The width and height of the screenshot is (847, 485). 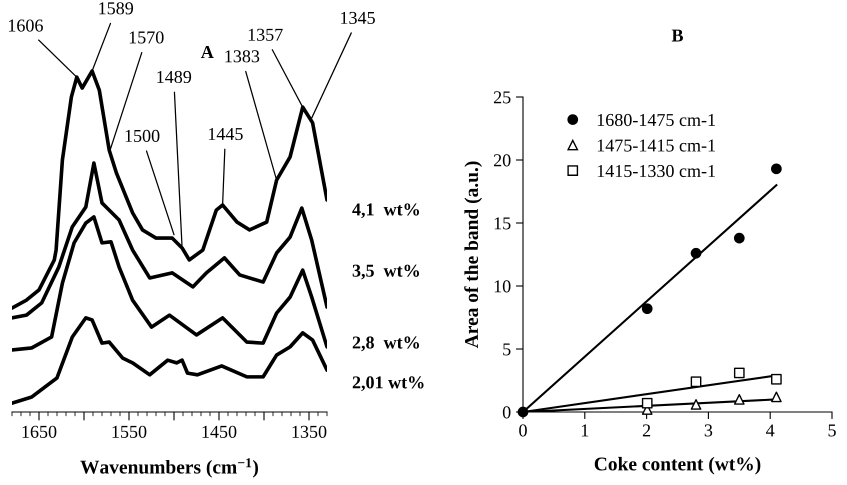 I want to click on legend-label: 1680-1475 cm-1, so click(x=656, y=120).